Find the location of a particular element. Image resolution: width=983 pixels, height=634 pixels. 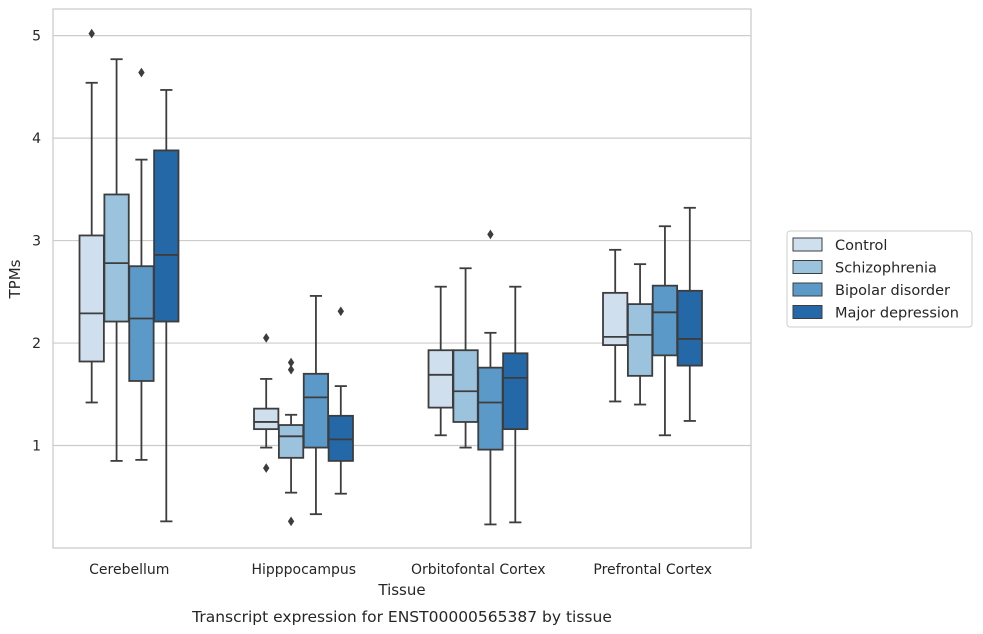

y-axis-label: TPMs is located at coordinates (15, 279).